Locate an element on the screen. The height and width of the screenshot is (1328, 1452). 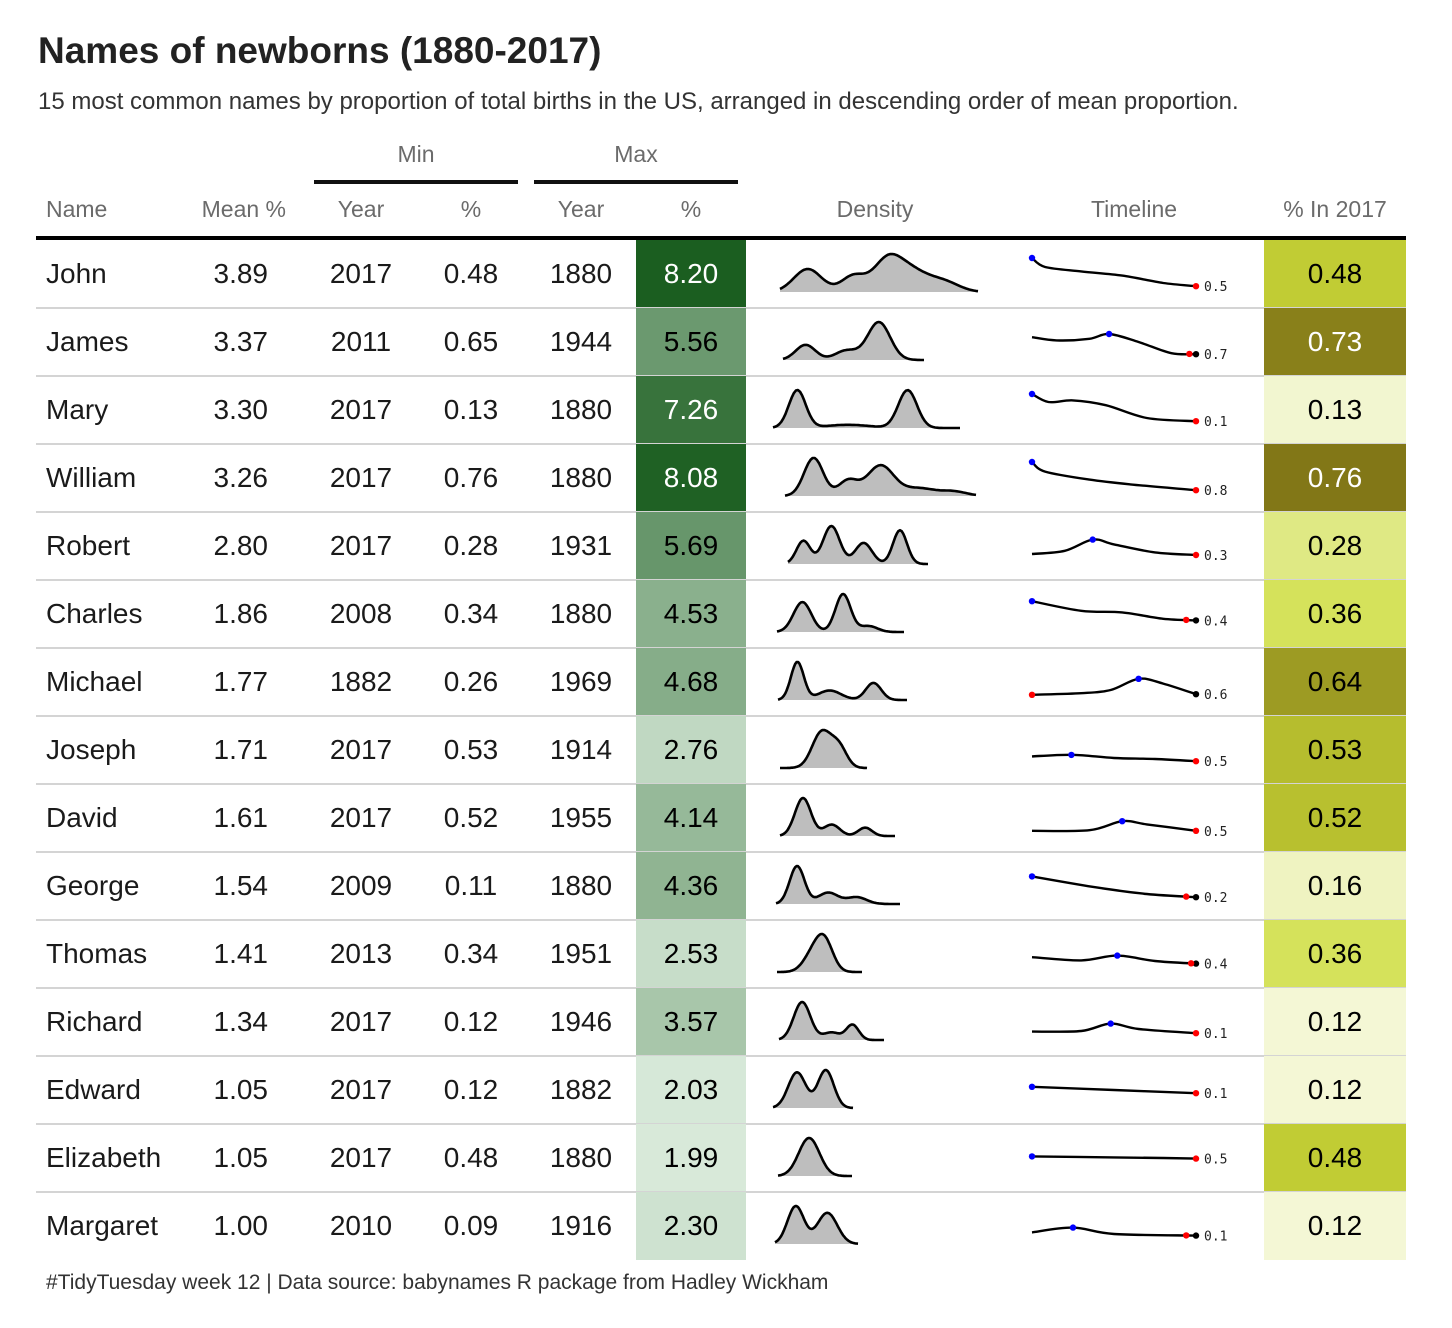
name-cell: William is located at coordinates (91, 477).